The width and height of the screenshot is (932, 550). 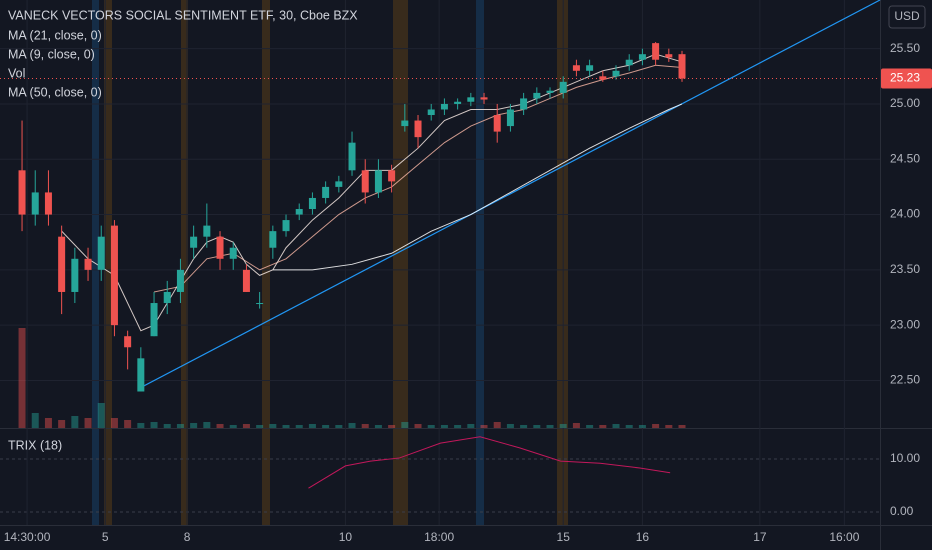 I want to click on currency-box, so click(x=907, y=17).